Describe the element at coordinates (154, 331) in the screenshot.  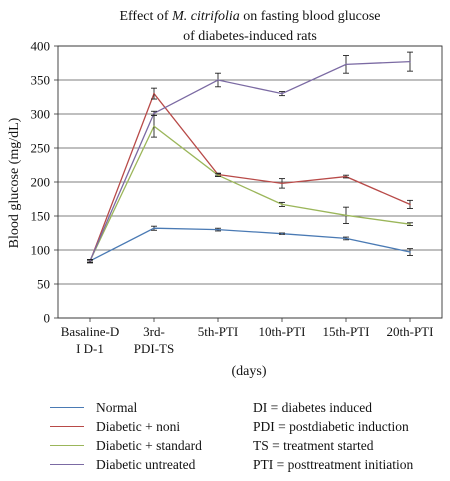
I see `x-tick-label-1-line-0: 3rd-` at that location.